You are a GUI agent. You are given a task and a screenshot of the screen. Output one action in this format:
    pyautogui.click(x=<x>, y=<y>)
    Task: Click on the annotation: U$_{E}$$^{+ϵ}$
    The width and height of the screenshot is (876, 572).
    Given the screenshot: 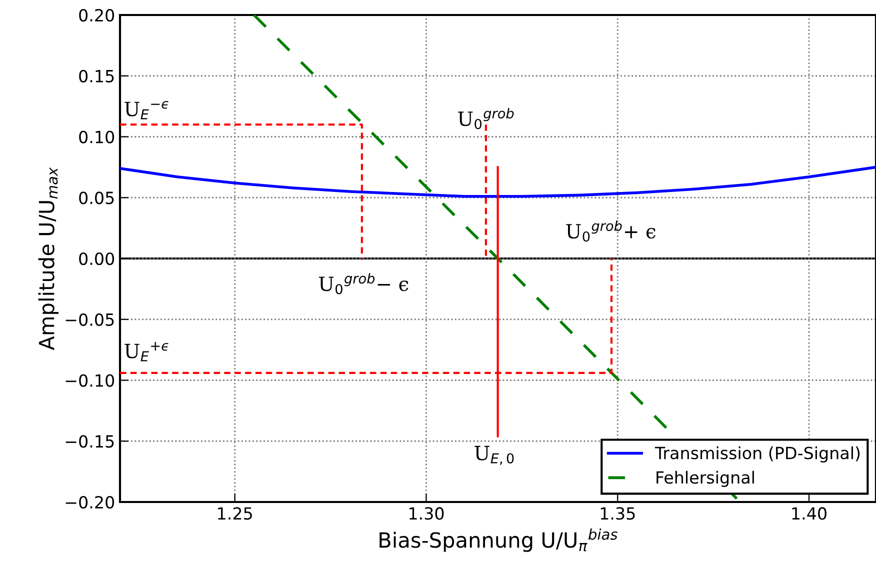 What is the action you would take?
    pyautogui.click(x=146, y=352)
    